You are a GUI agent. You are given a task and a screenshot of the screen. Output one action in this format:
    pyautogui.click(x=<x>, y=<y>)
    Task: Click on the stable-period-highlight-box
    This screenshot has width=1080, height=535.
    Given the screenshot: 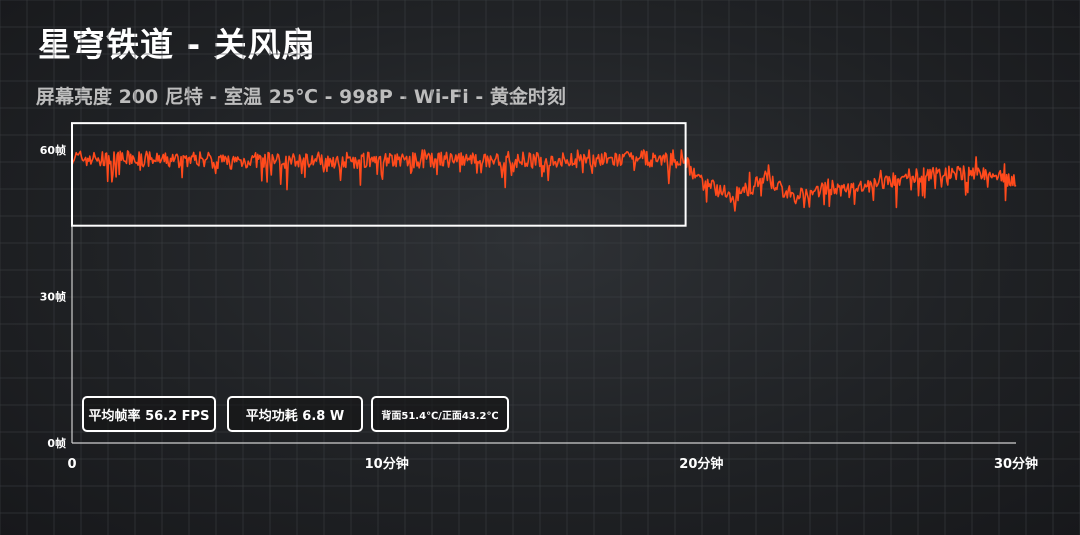 What is the action you would take?
    pyautogui.click(x=379, y=174)
    